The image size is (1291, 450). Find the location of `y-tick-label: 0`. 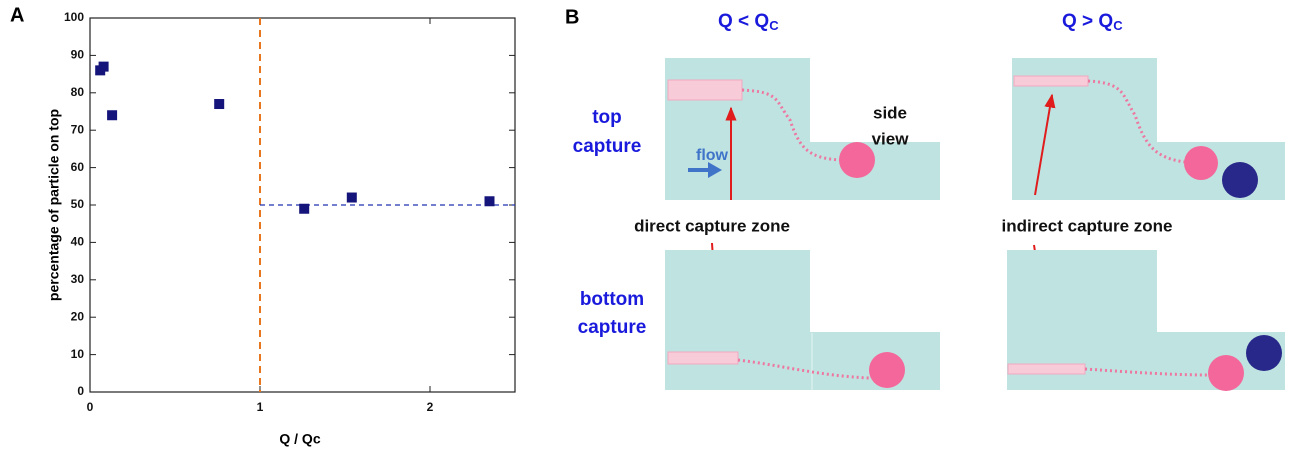

y-tick-label: 0 is located at coordinates (80, 391).